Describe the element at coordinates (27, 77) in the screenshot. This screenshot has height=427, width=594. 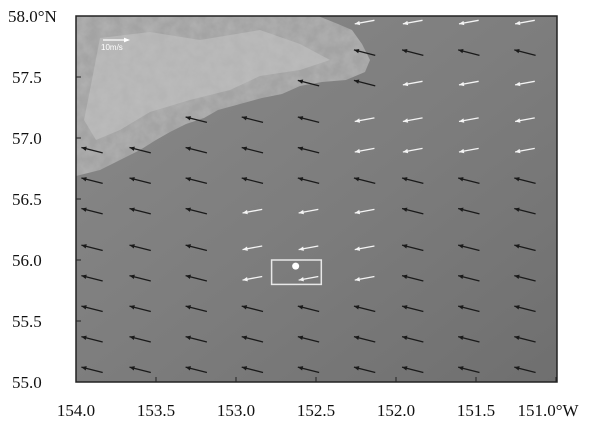
I see `y-tick-label: 57.5` at that location.